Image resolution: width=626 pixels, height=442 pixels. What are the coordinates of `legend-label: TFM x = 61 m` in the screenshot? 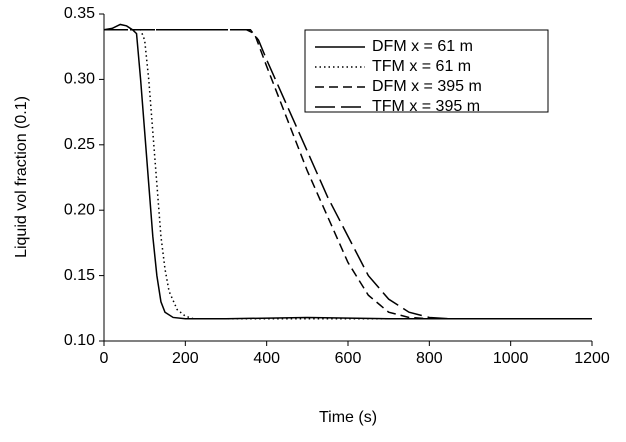 It's located at (421, 66).